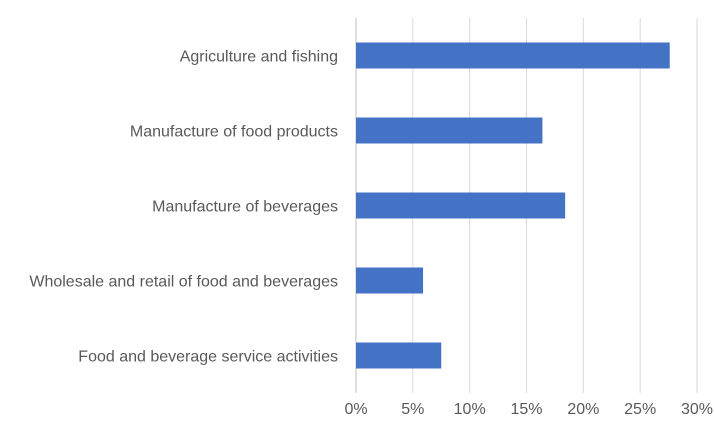 This screenshot has width=714, height=421. I want to click on x-tick-label: 25%, so click(640, 409).